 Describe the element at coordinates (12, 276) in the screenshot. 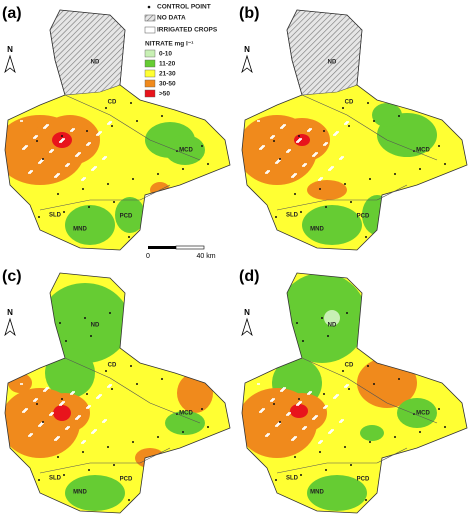

I see `panel-label: (c)` at that location.